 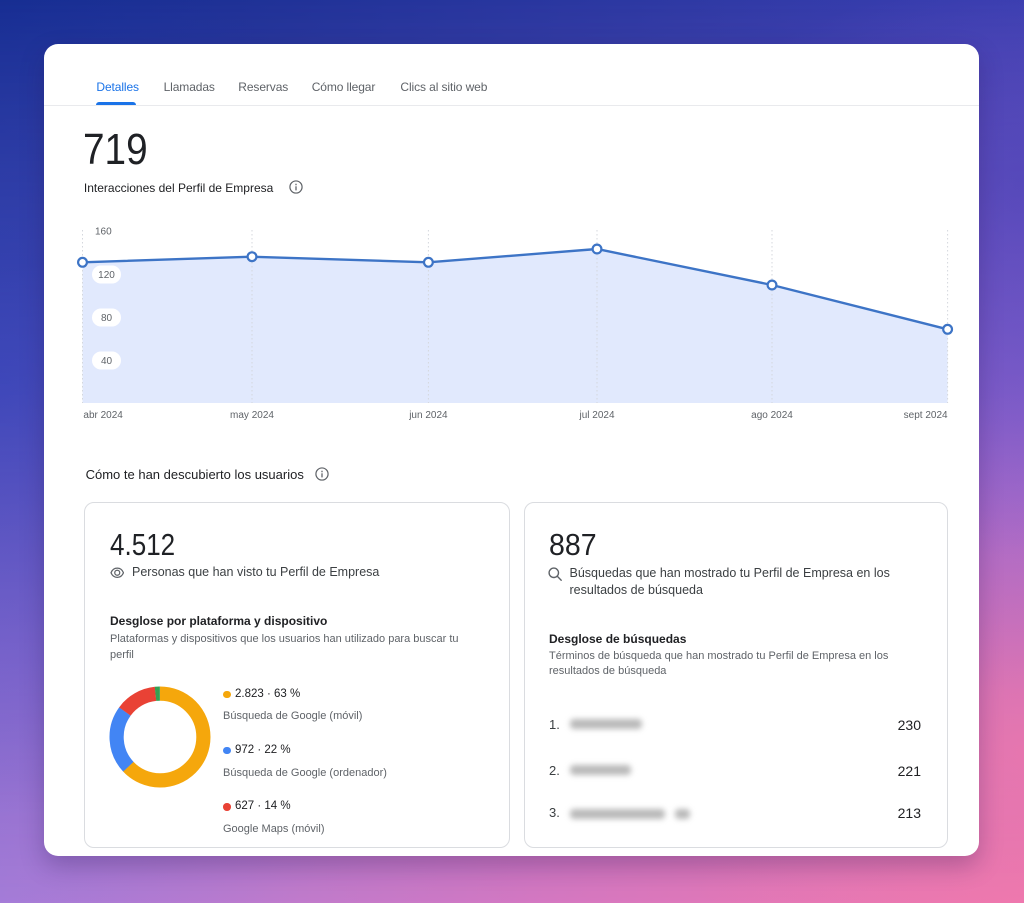 What do you see at coordinates (106, 275) in the screenshot?
I see `svg-text: 120` at bounding box center [106, 275].